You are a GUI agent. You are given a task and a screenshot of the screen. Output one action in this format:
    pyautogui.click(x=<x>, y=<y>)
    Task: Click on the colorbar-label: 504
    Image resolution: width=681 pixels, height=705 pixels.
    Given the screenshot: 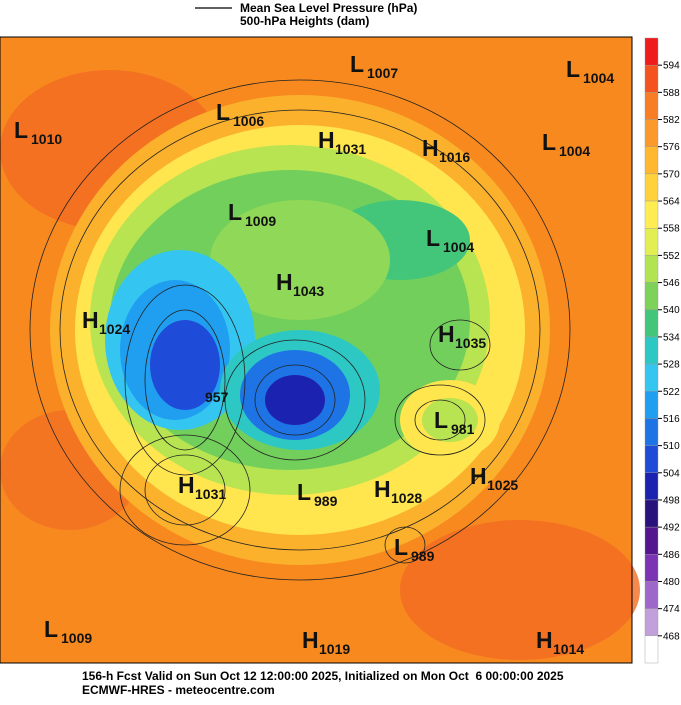 What is the action you would take?
    pyautogui.click(x=671, y=473)
    